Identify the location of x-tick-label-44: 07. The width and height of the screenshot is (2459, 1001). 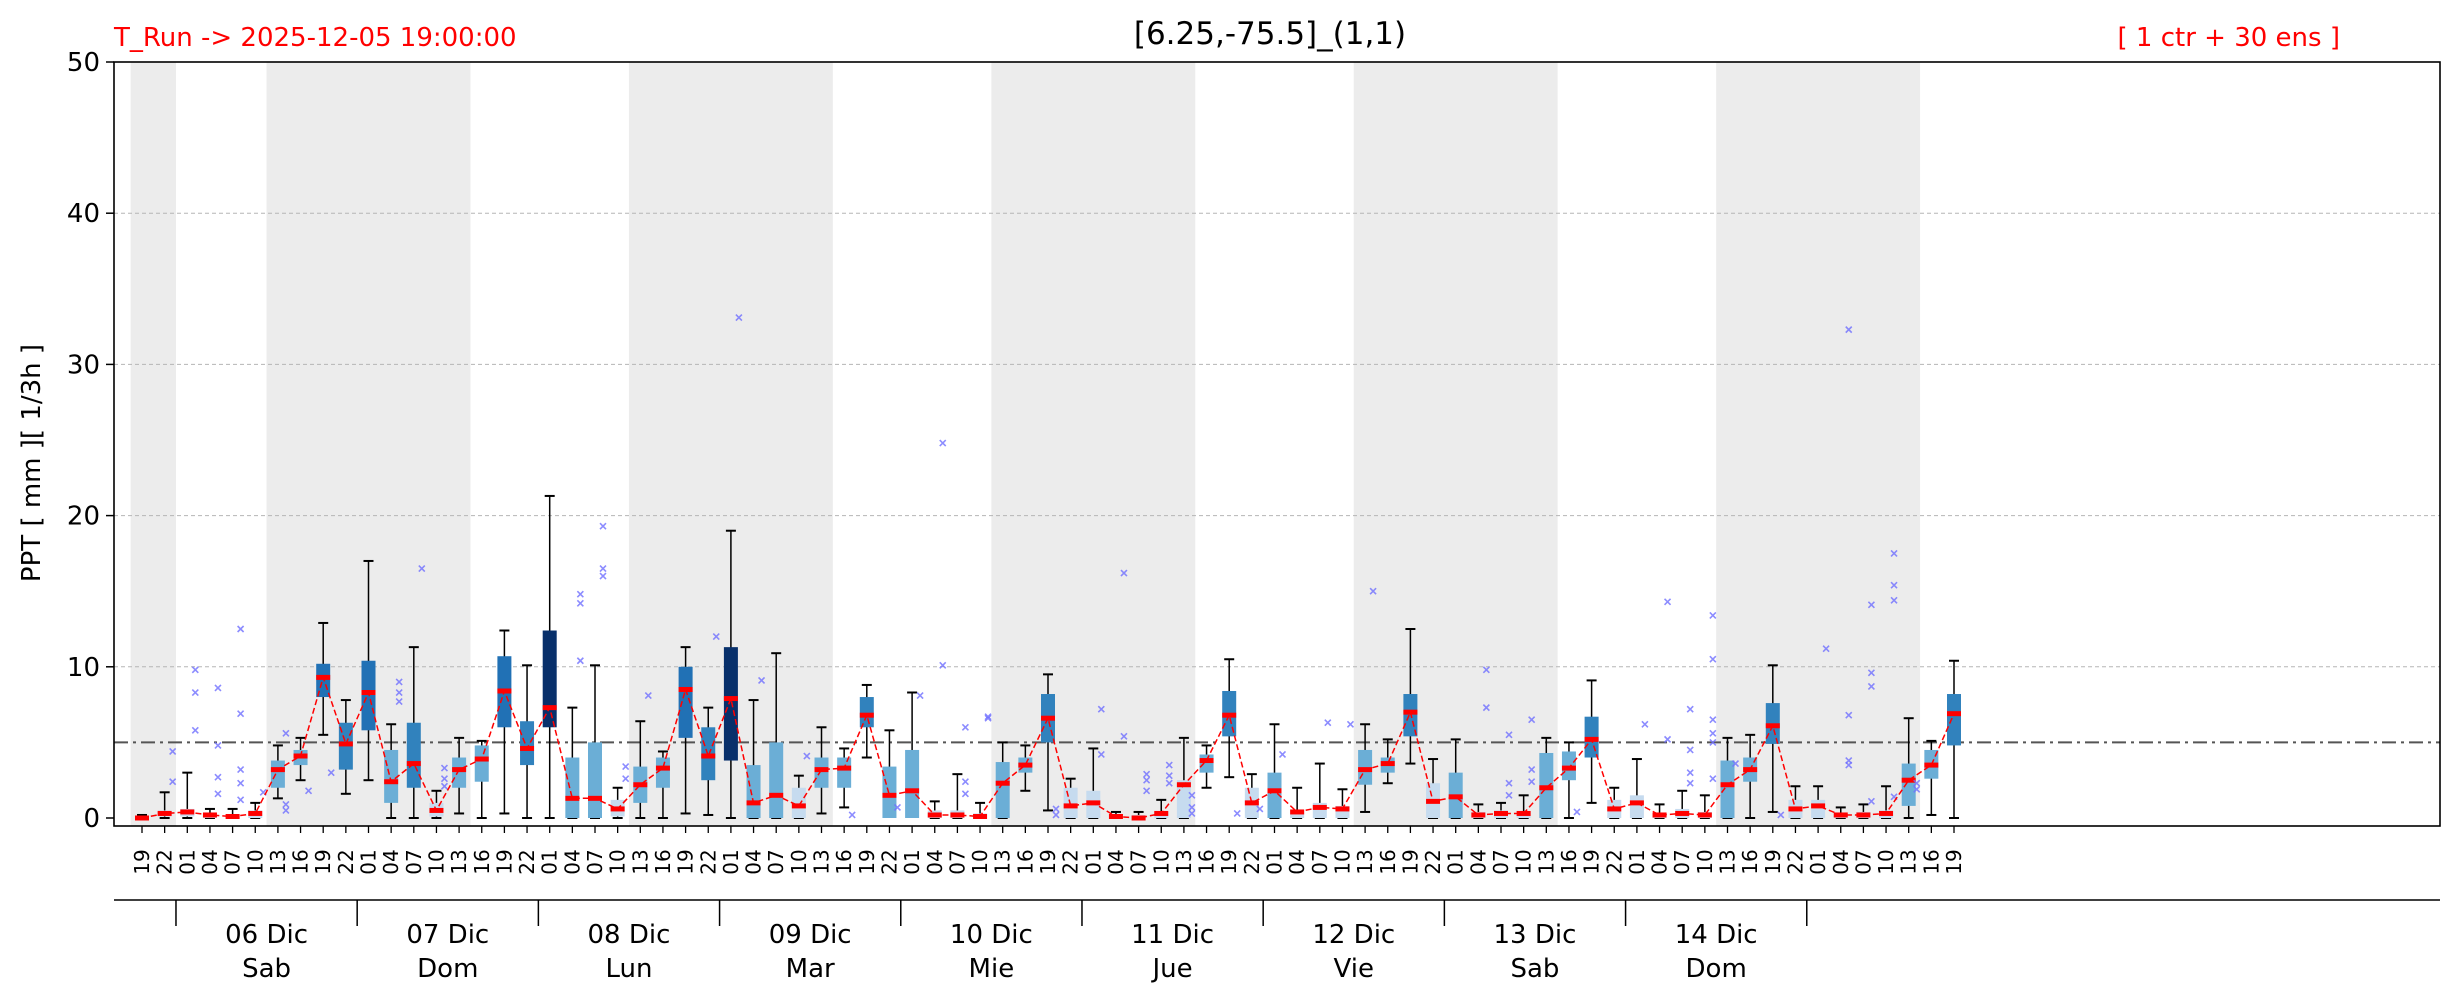
(1139, 861).